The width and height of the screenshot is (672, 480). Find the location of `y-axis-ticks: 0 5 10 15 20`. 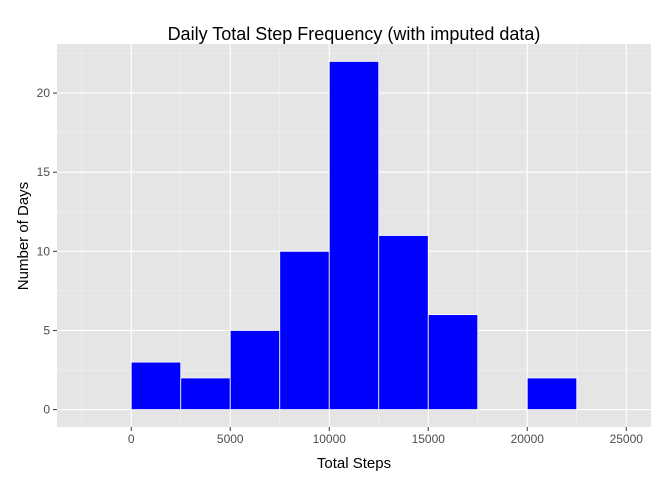

y-axis-ticks: 0 5 10 15 20 is located at coordinates (47, 251).